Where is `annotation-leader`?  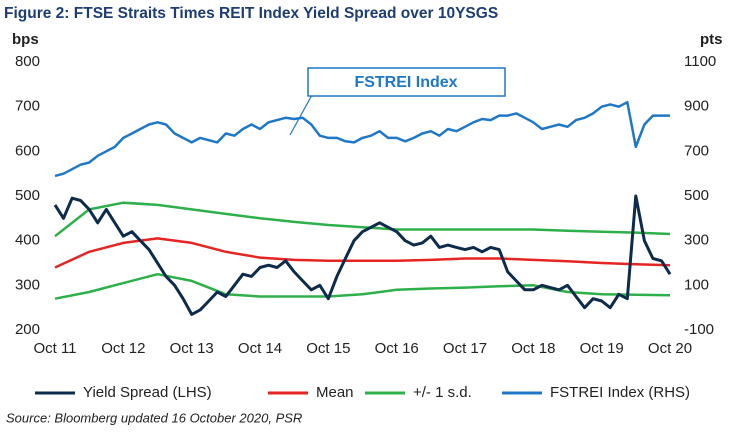 annotation-leader is located at coordinates (301, 115).